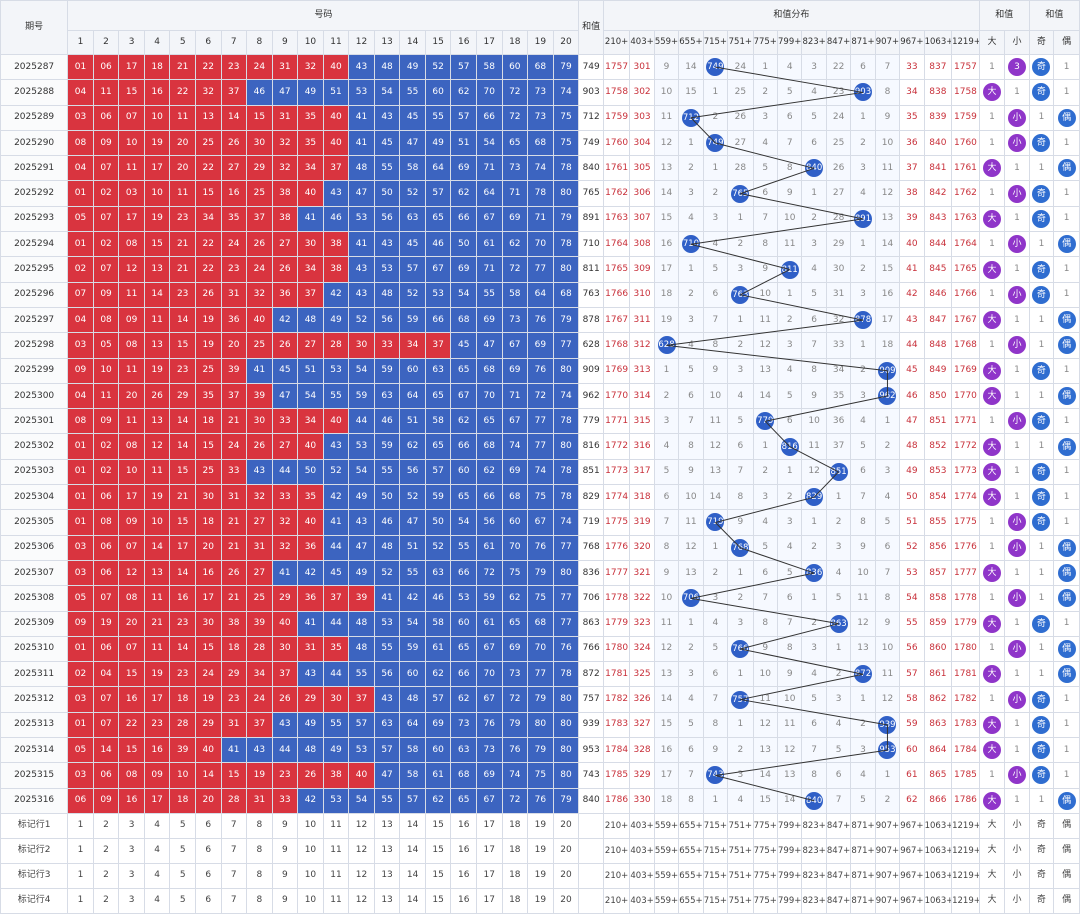  Describe the element at coordinates (361, 42) in the screenshot. I see `number-col-12: 12` at that location.